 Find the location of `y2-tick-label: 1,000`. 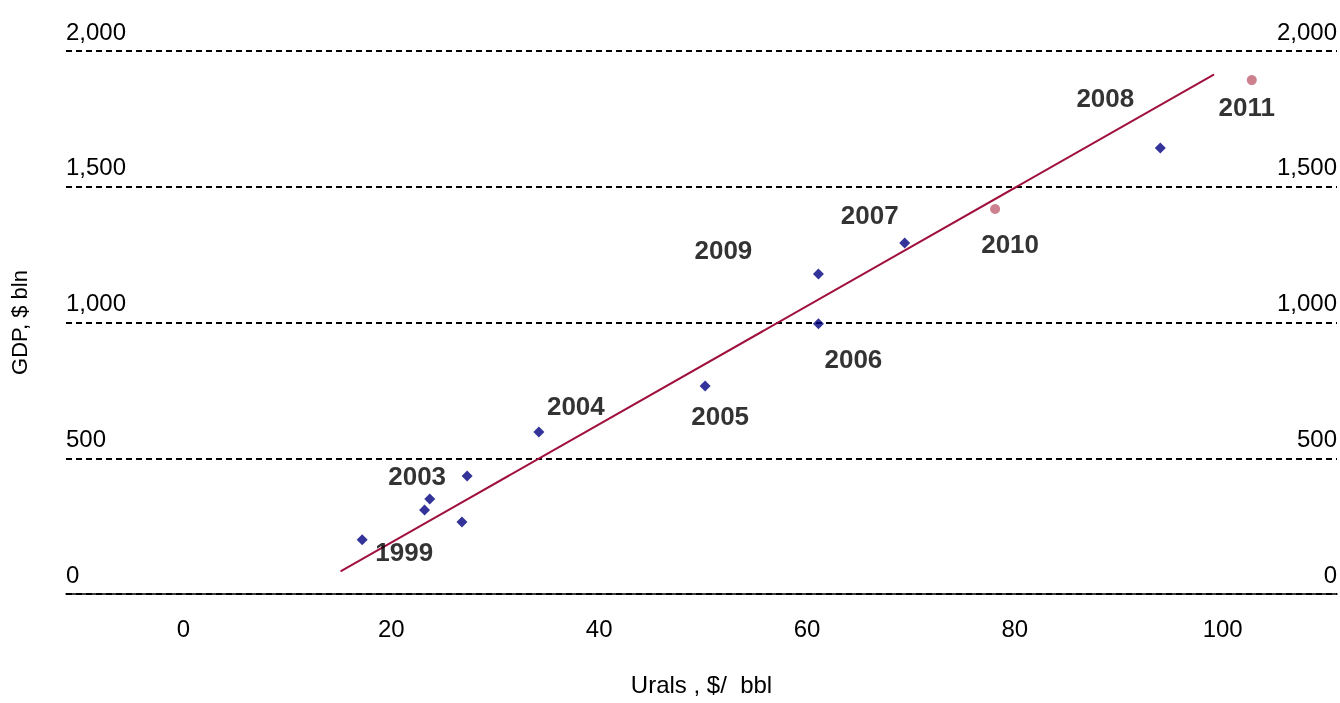

y2-tick-label: 1,000 is located at coordinates (1306, 302).